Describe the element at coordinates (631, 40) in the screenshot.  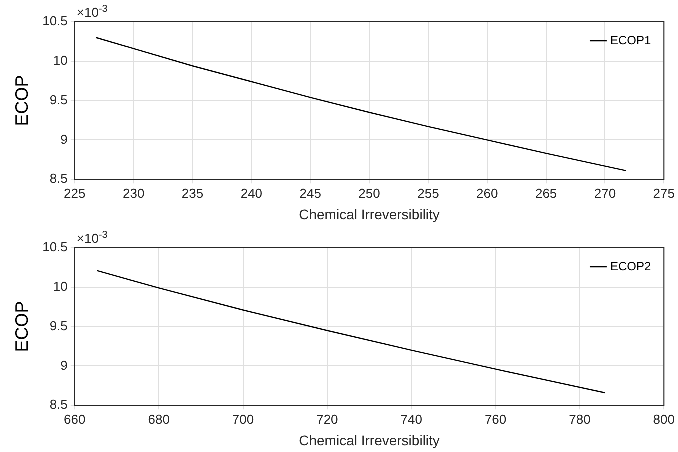
I see `legend-label: ECOP1` at that location.